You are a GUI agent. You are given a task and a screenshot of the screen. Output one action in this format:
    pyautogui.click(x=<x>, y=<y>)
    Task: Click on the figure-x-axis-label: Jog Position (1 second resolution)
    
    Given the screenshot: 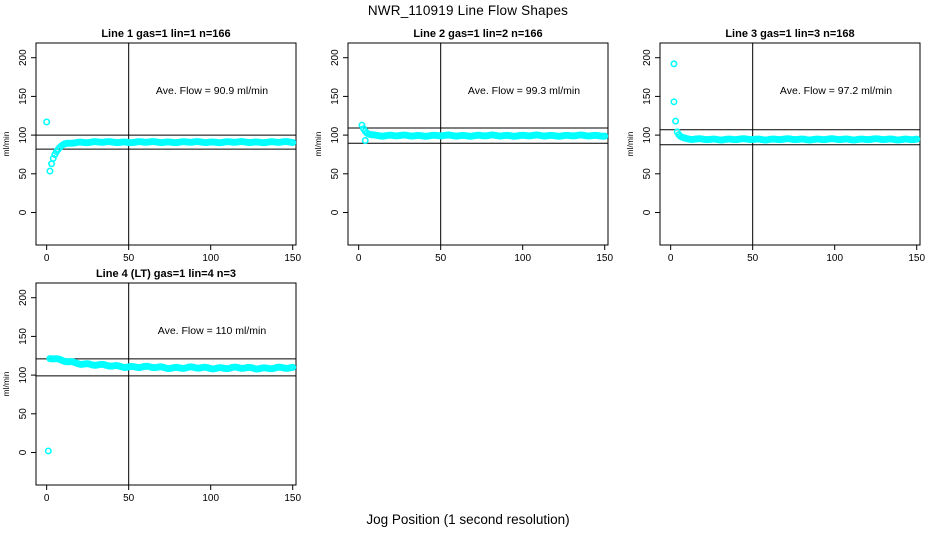 What is the action you would take?
    pyautogui.click(x=468, y=519)
    